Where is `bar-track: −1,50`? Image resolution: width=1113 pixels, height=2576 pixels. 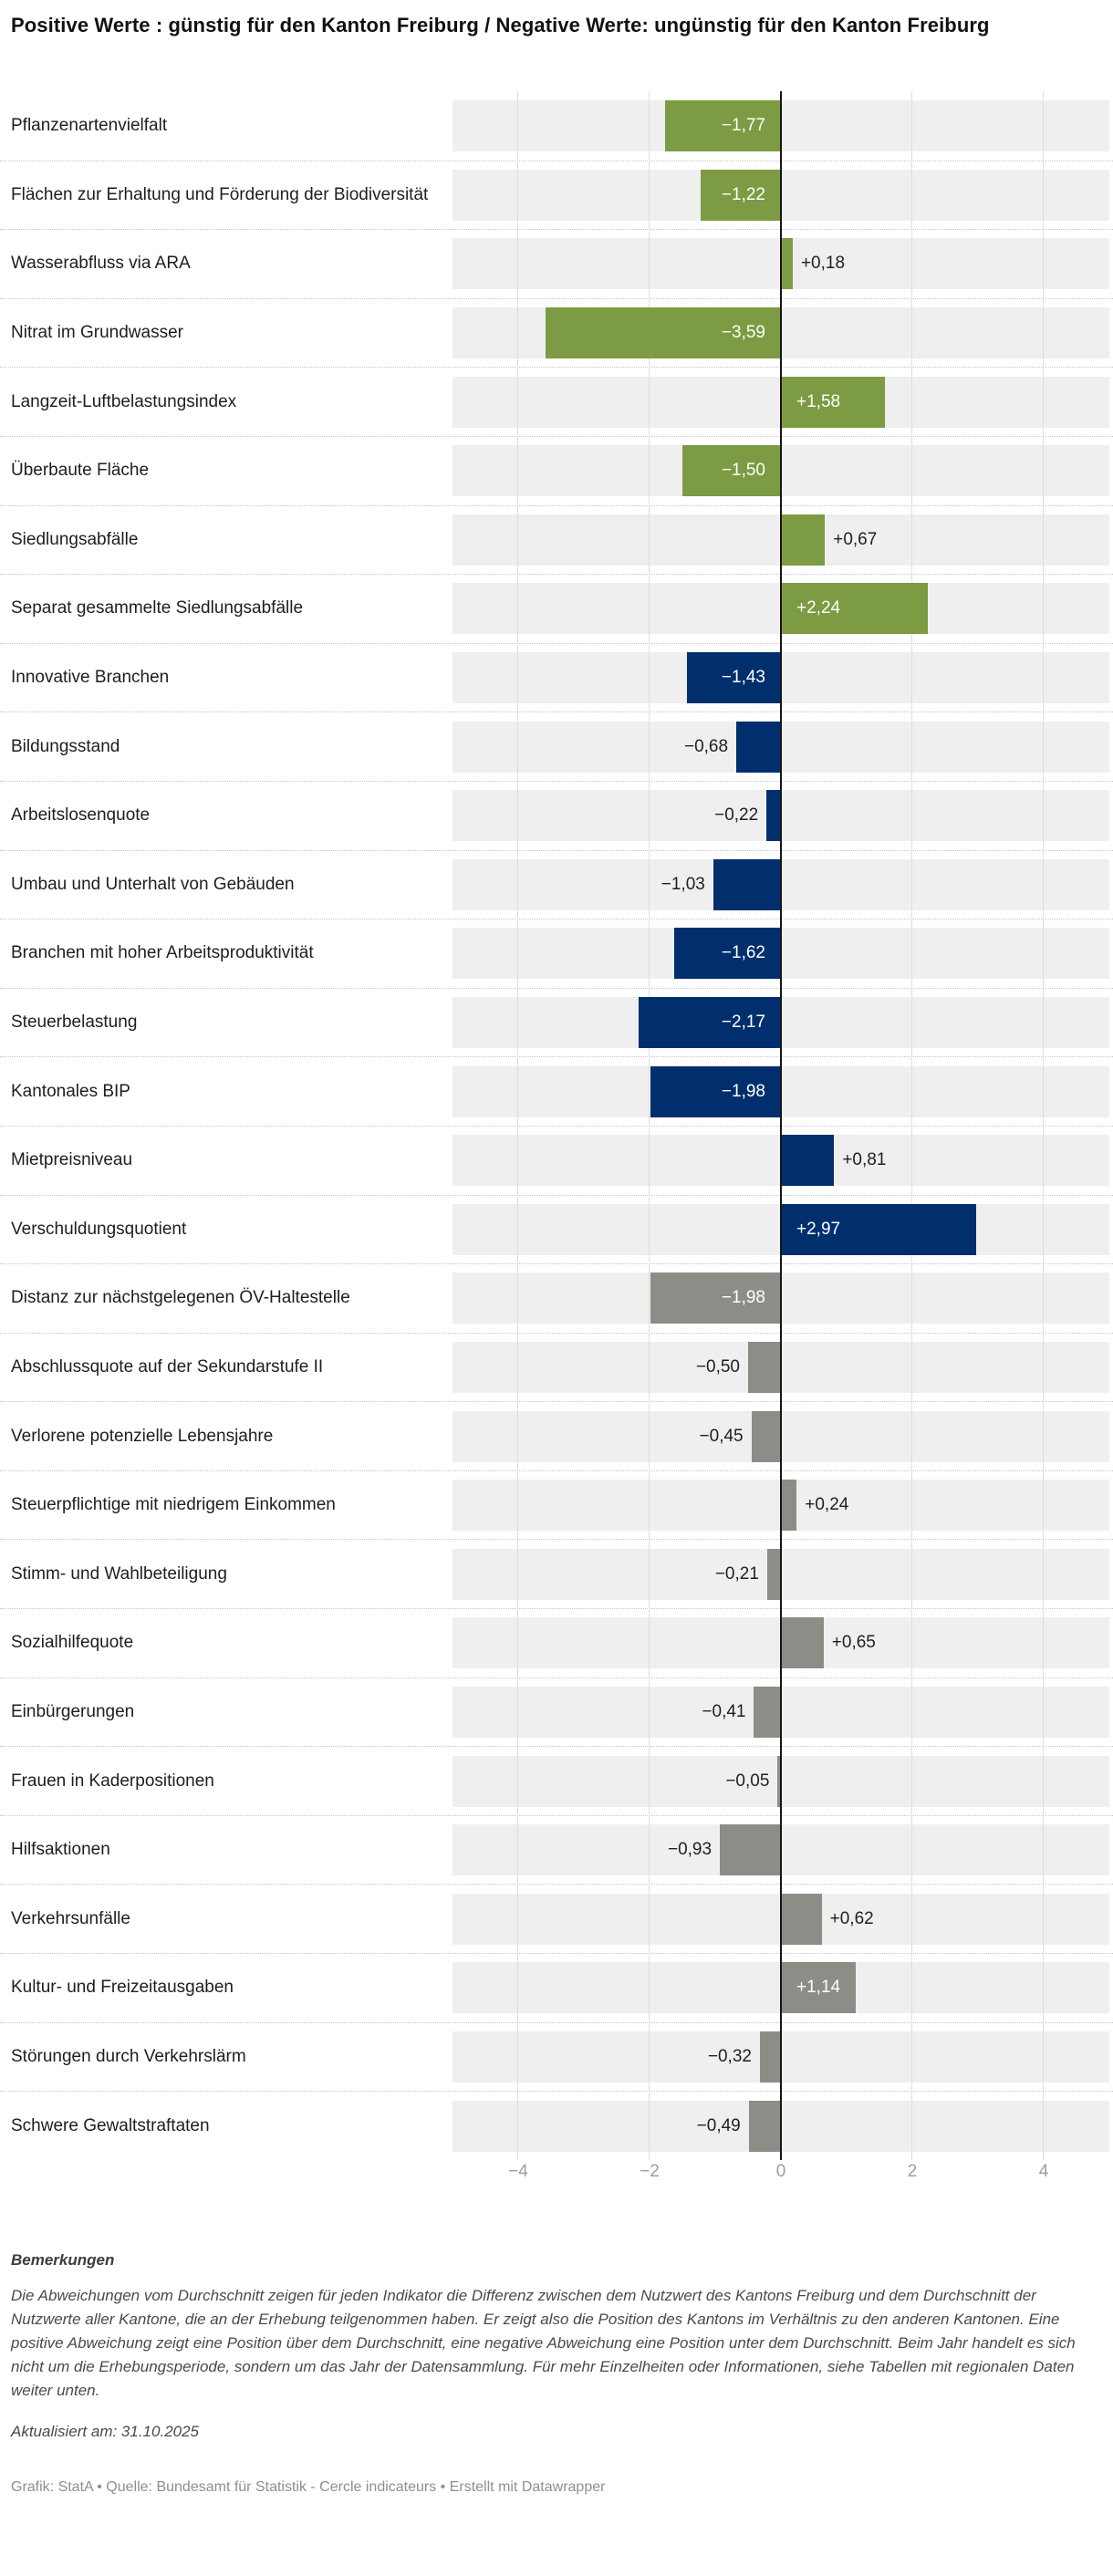
bar-track: −1,50 is located at coordinates (780, 471).